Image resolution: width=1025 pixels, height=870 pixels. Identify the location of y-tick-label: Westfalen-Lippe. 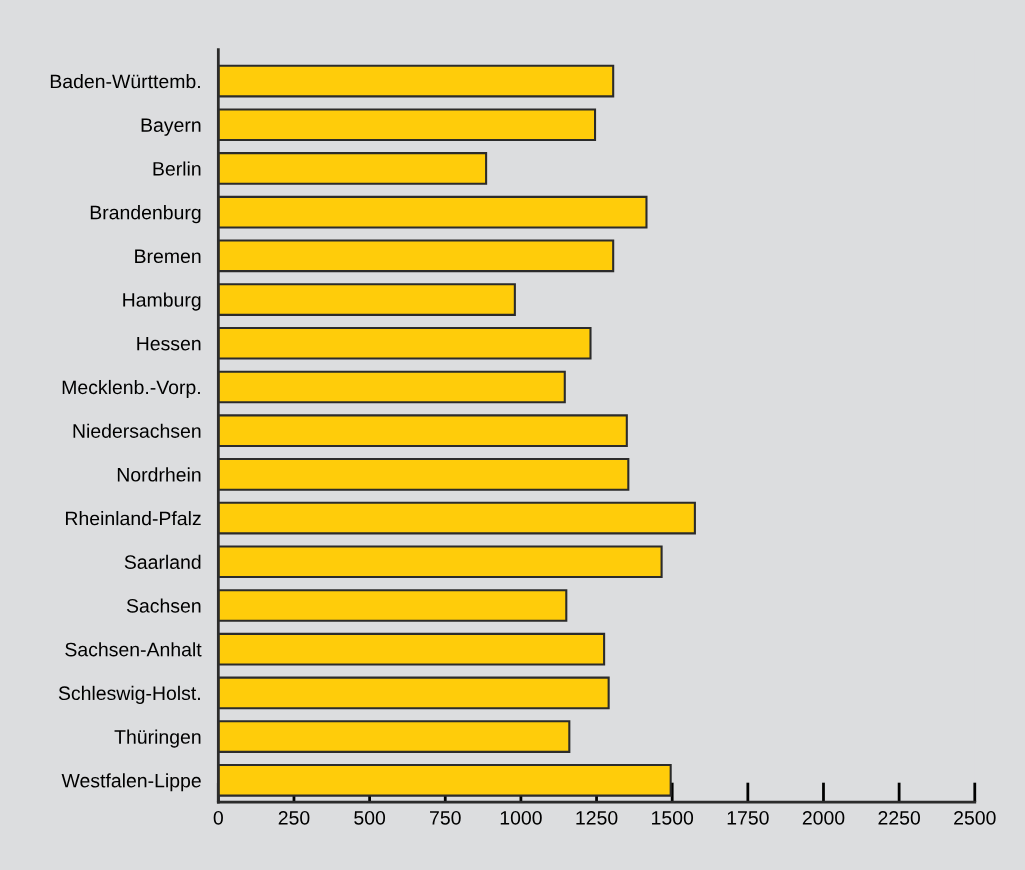
(131, 782).